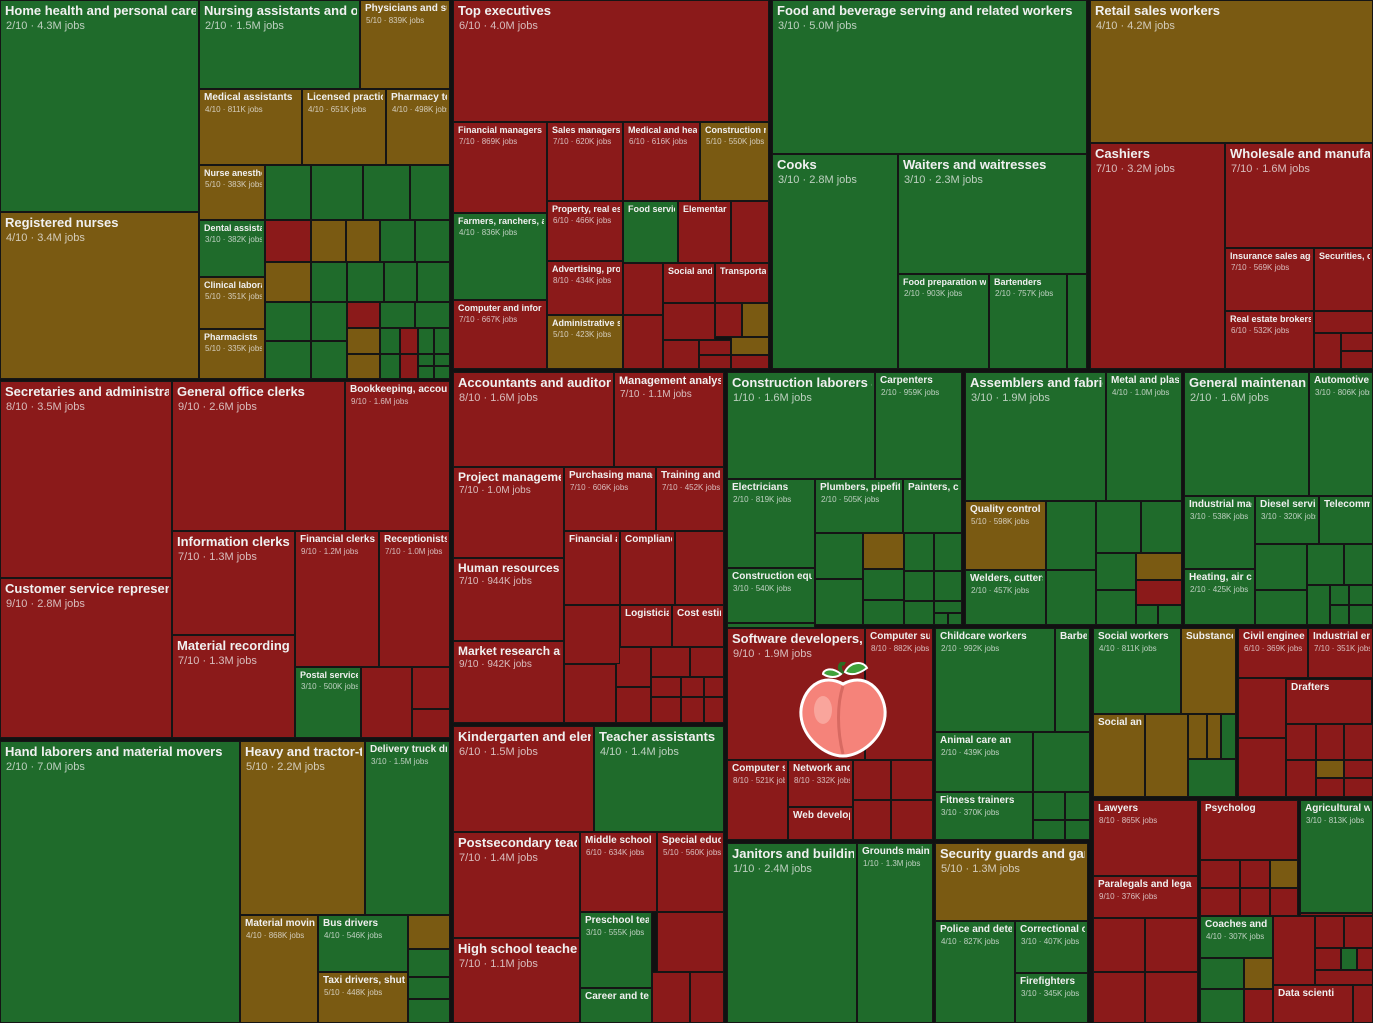 The image size is (1373, 1023). Describe the element at coordinates (758, 768) in the screenshot. I see `cell-label: Computer sy` at that location.